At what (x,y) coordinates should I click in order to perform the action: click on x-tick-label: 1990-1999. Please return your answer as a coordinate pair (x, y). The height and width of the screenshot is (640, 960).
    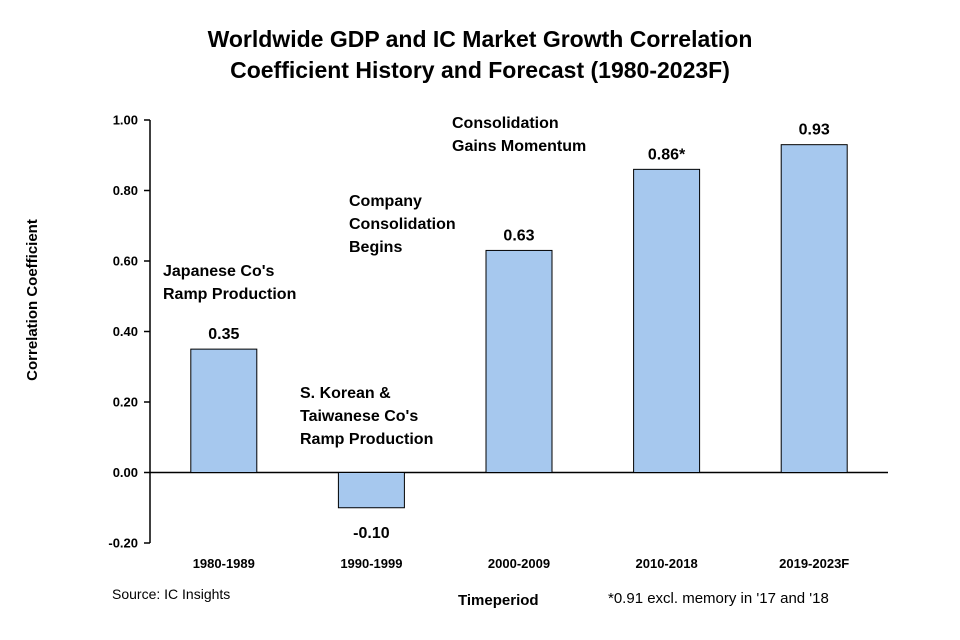
    Looking at the image, I should click on (371, 563).